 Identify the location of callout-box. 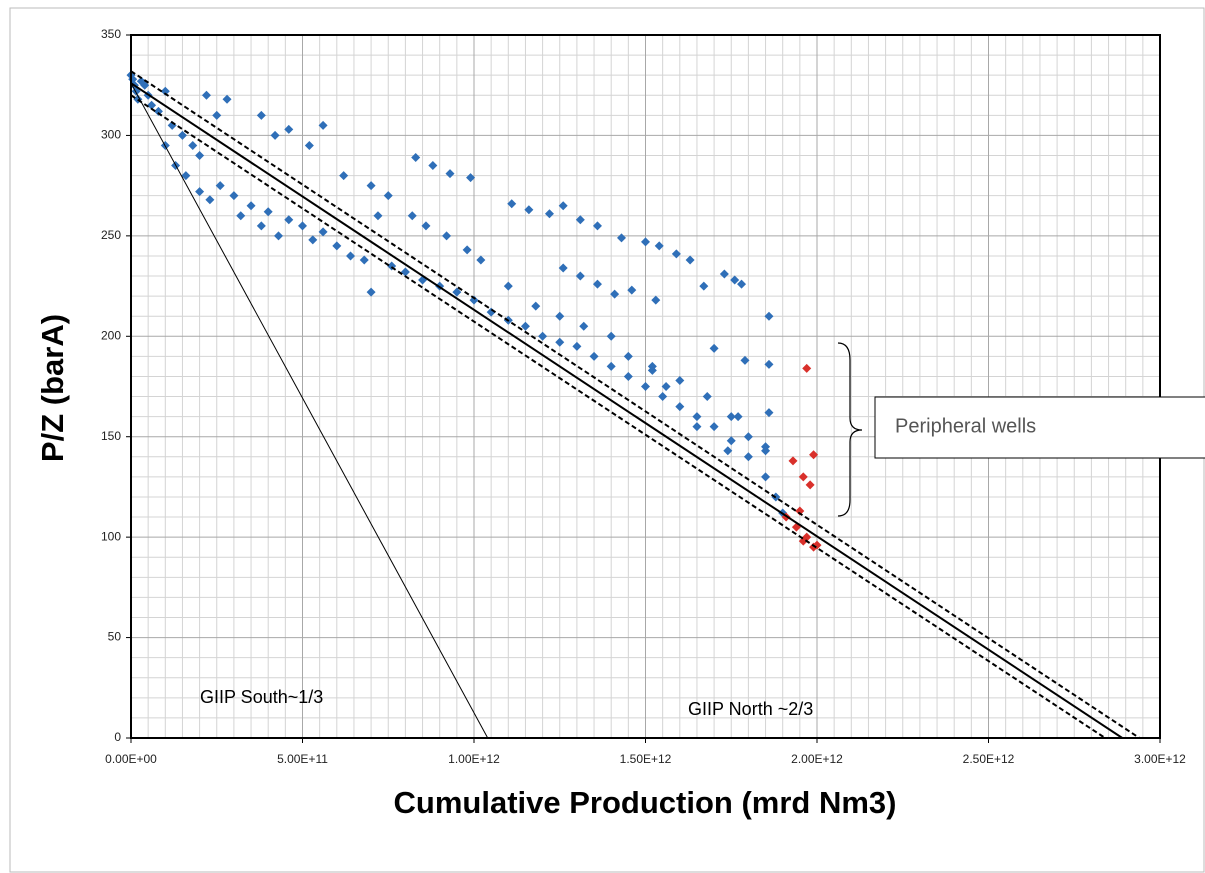
(1039, 427).